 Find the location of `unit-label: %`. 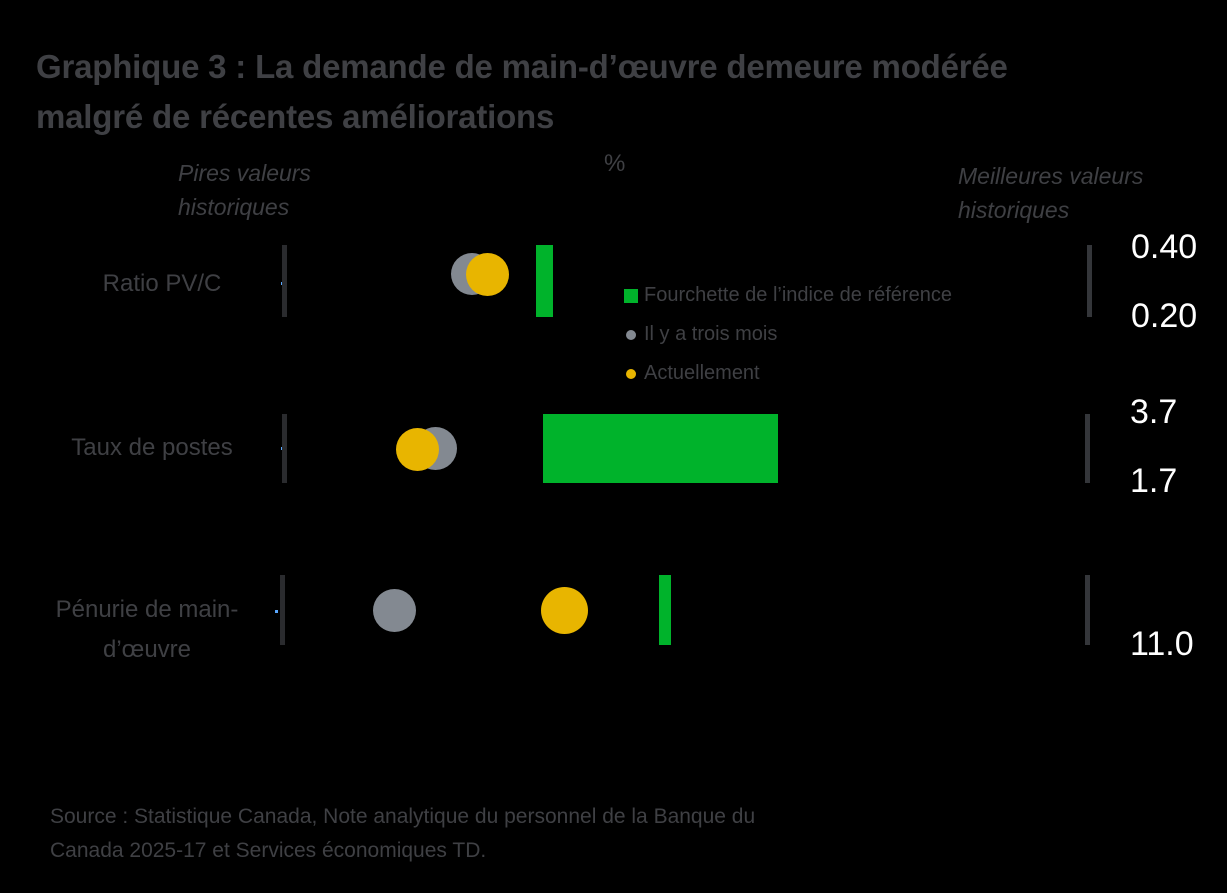

unit-label: % is located at coordinates (615, 163).